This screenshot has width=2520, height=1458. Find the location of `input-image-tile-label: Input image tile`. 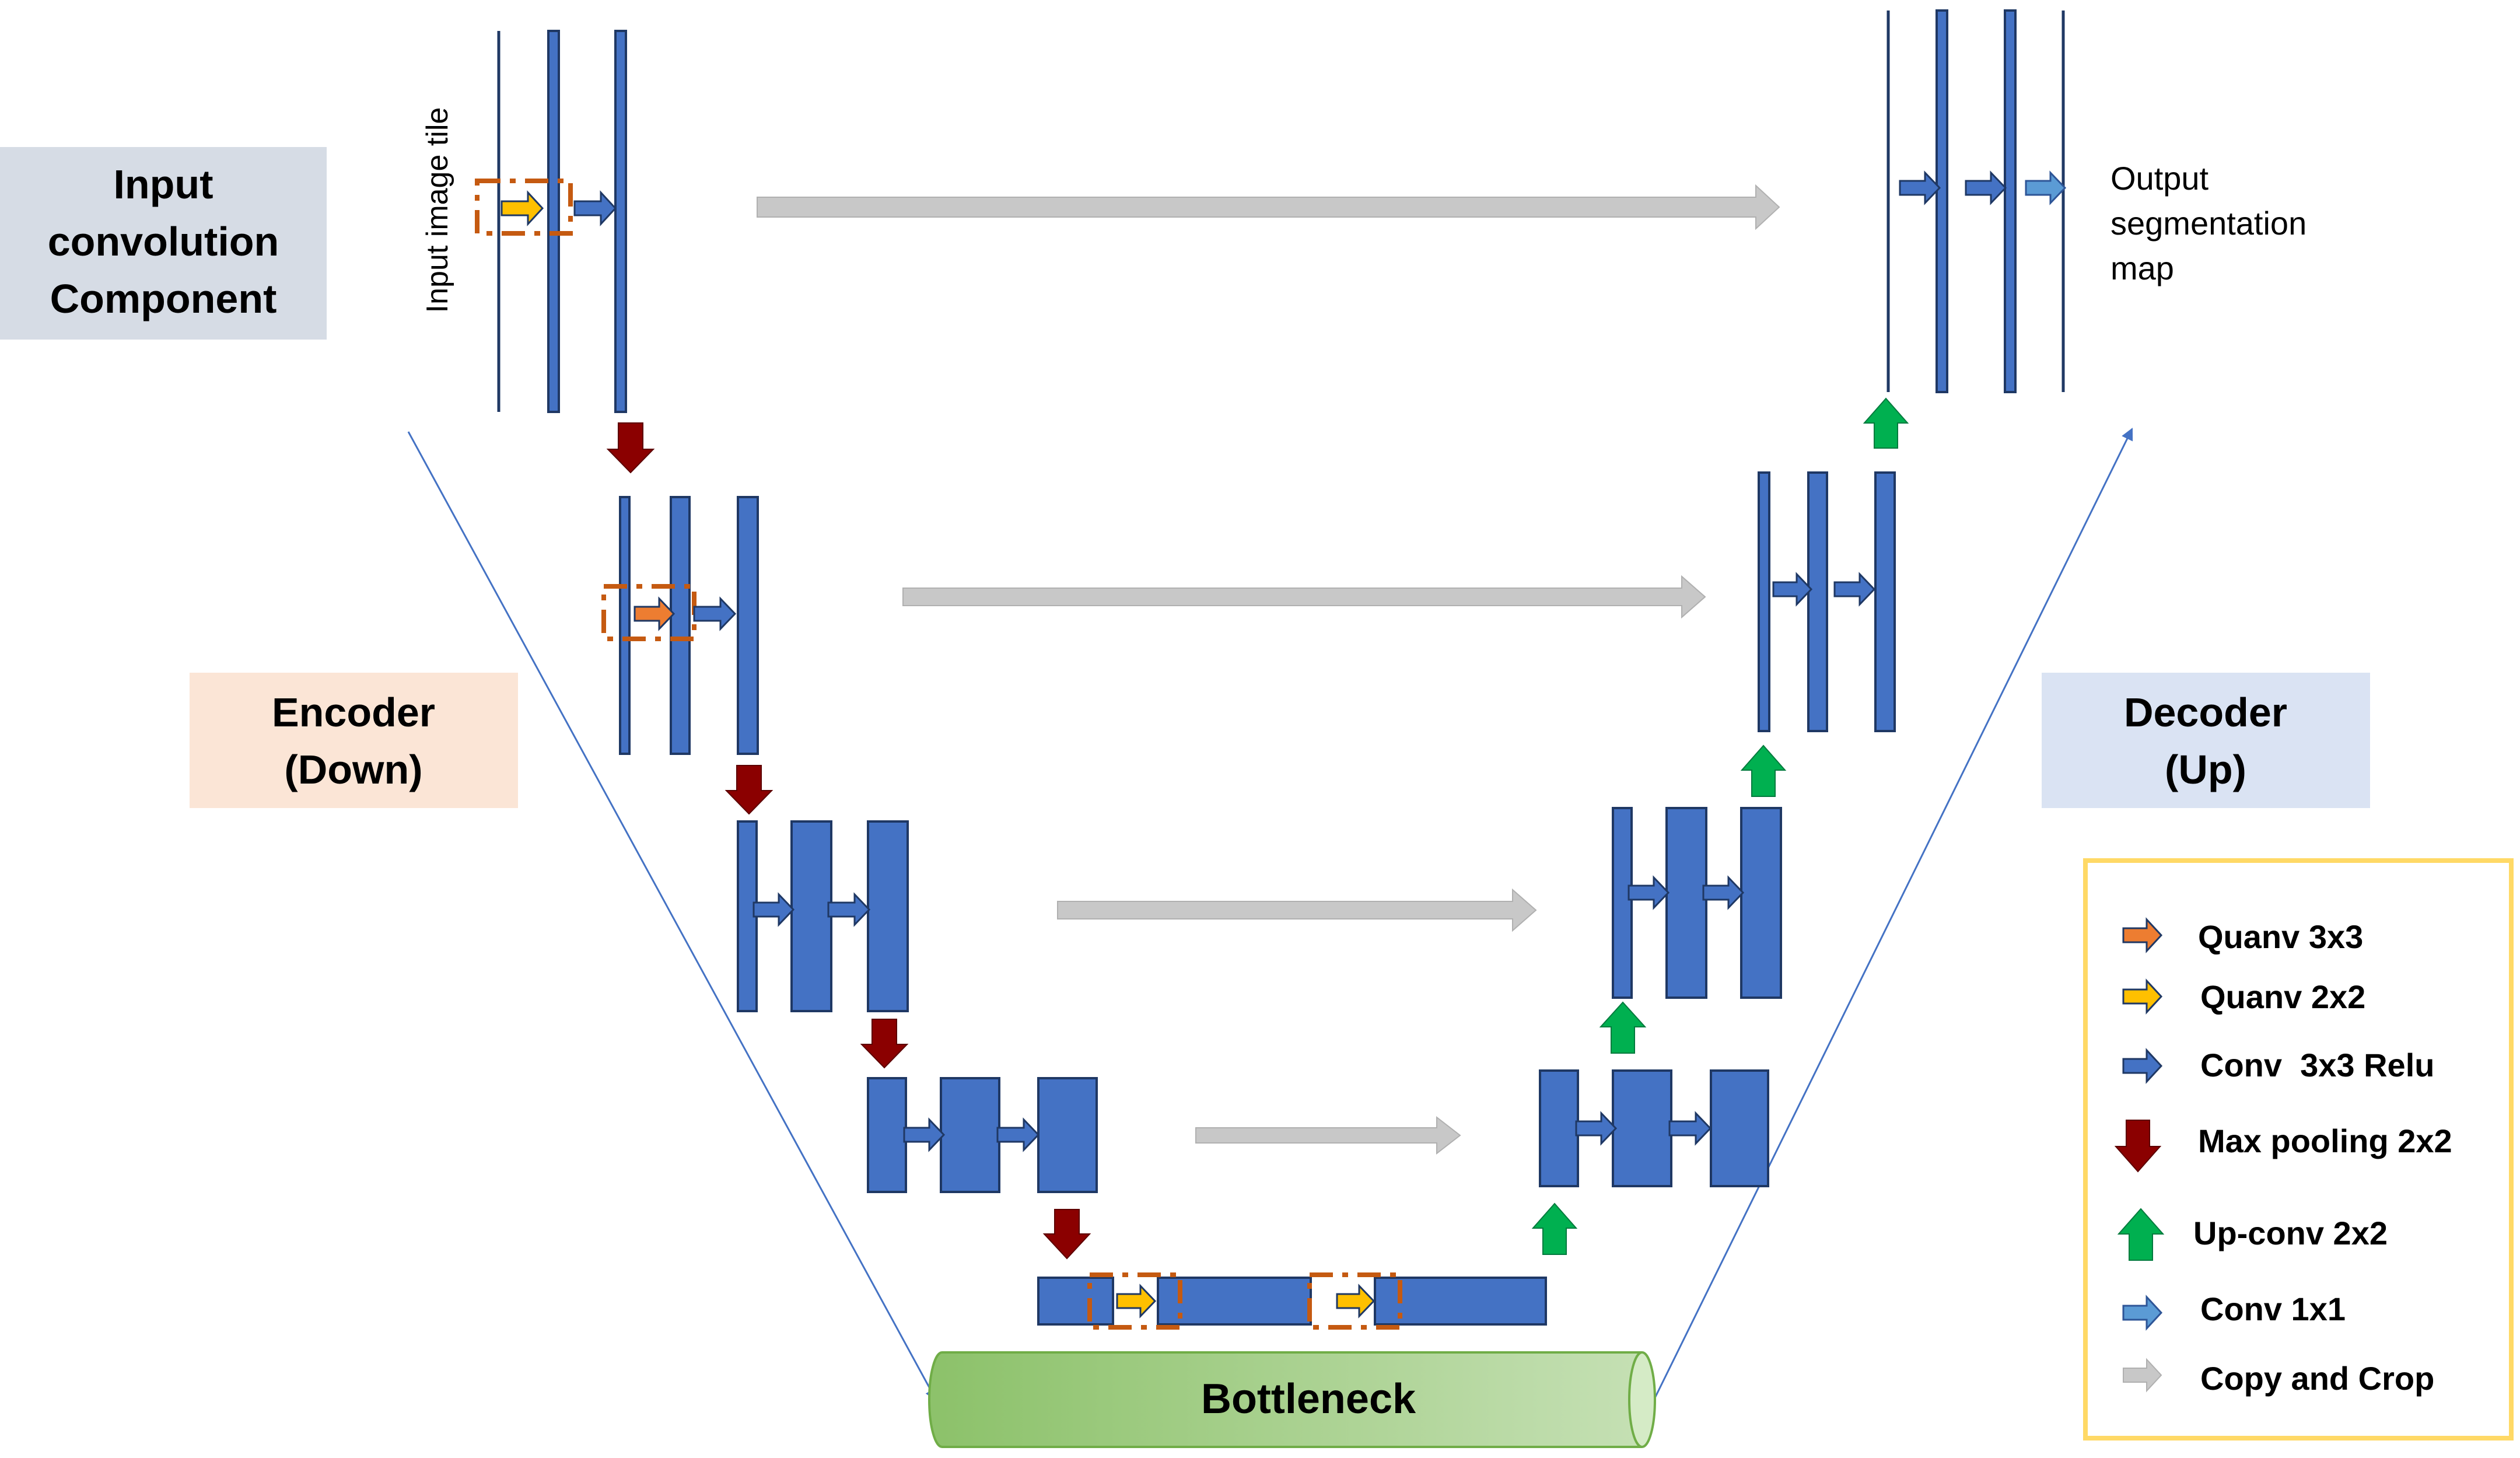

input-image-tile-label: Input image tile is located at coordinates (437, 210).